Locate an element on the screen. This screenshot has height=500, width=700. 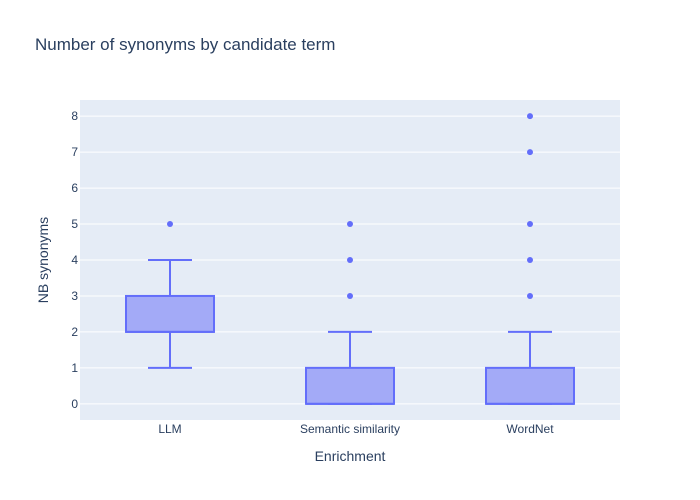
x-tick-labels: LLM Semantic similarity WordNet is located at coordinates (356, 429).